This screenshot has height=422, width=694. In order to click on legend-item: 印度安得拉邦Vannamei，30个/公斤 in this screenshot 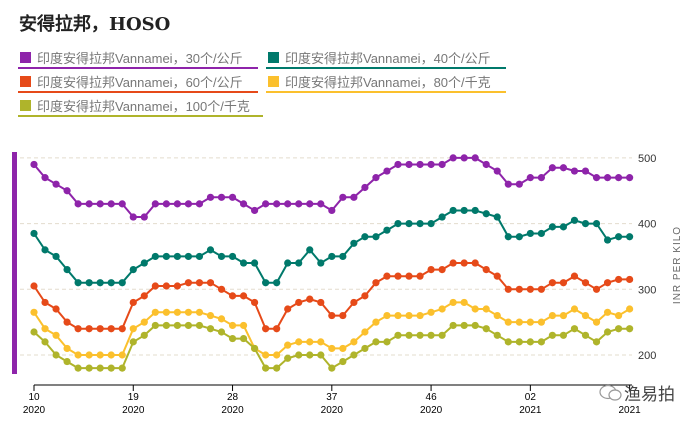, I will do `click(138, 58)`.